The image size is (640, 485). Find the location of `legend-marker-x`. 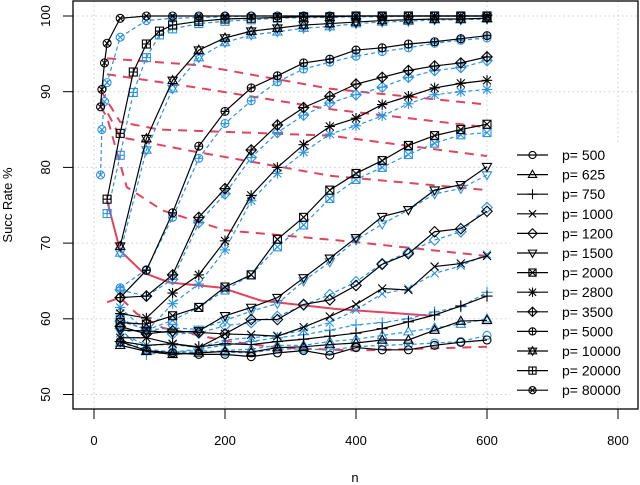

legend-marker-x is located at coordinates (532, 213).